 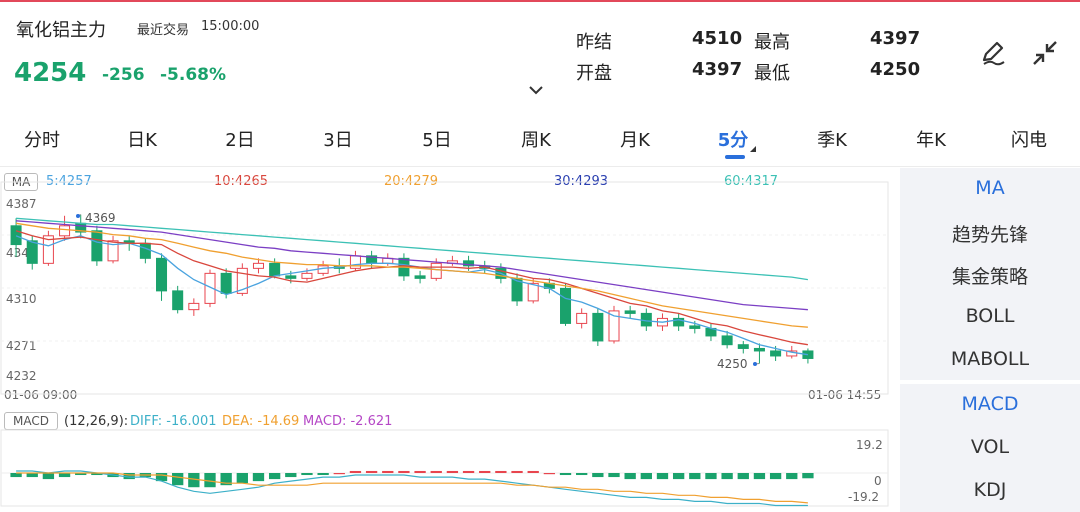 What do you see at coordinates (50, 73) in the screenshot?
I see `last-price: 4254` at bounding box center [50, 73].